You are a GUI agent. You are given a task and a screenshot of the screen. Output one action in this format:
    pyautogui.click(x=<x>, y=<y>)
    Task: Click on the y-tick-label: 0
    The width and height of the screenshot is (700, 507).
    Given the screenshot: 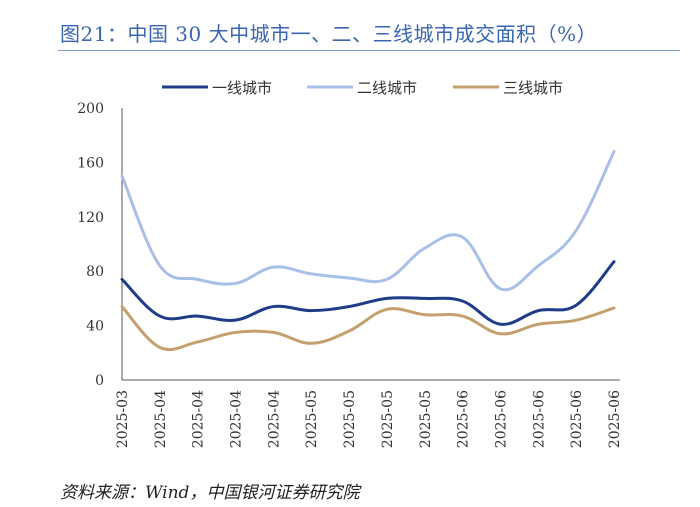 What is the action you would take?
    pyautogui.click(x=99, y=381)
    